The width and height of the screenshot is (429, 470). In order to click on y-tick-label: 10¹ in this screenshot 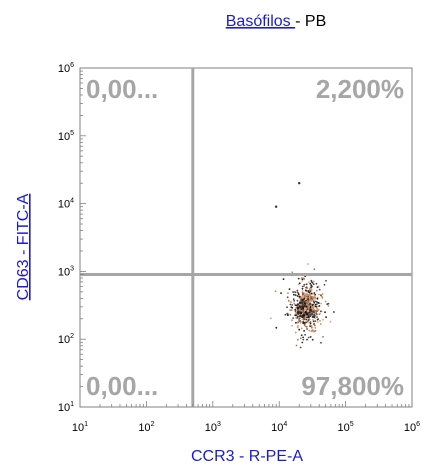, I will do `click(66, 407)`.